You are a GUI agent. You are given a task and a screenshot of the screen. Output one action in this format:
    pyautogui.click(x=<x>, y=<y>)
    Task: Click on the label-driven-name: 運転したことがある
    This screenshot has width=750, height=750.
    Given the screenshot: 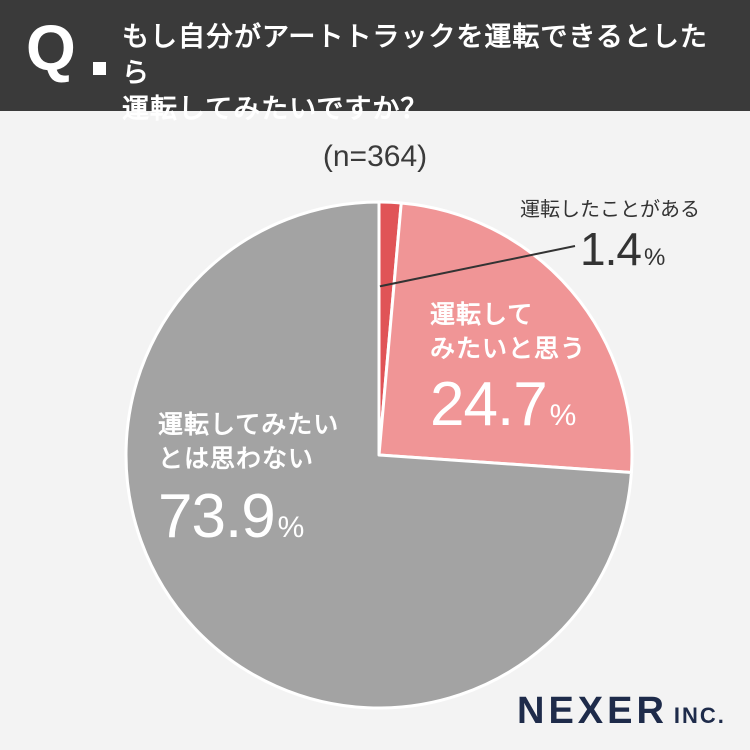 What is the action you would take?
    pyautogui.click(x=610, y=209)
    